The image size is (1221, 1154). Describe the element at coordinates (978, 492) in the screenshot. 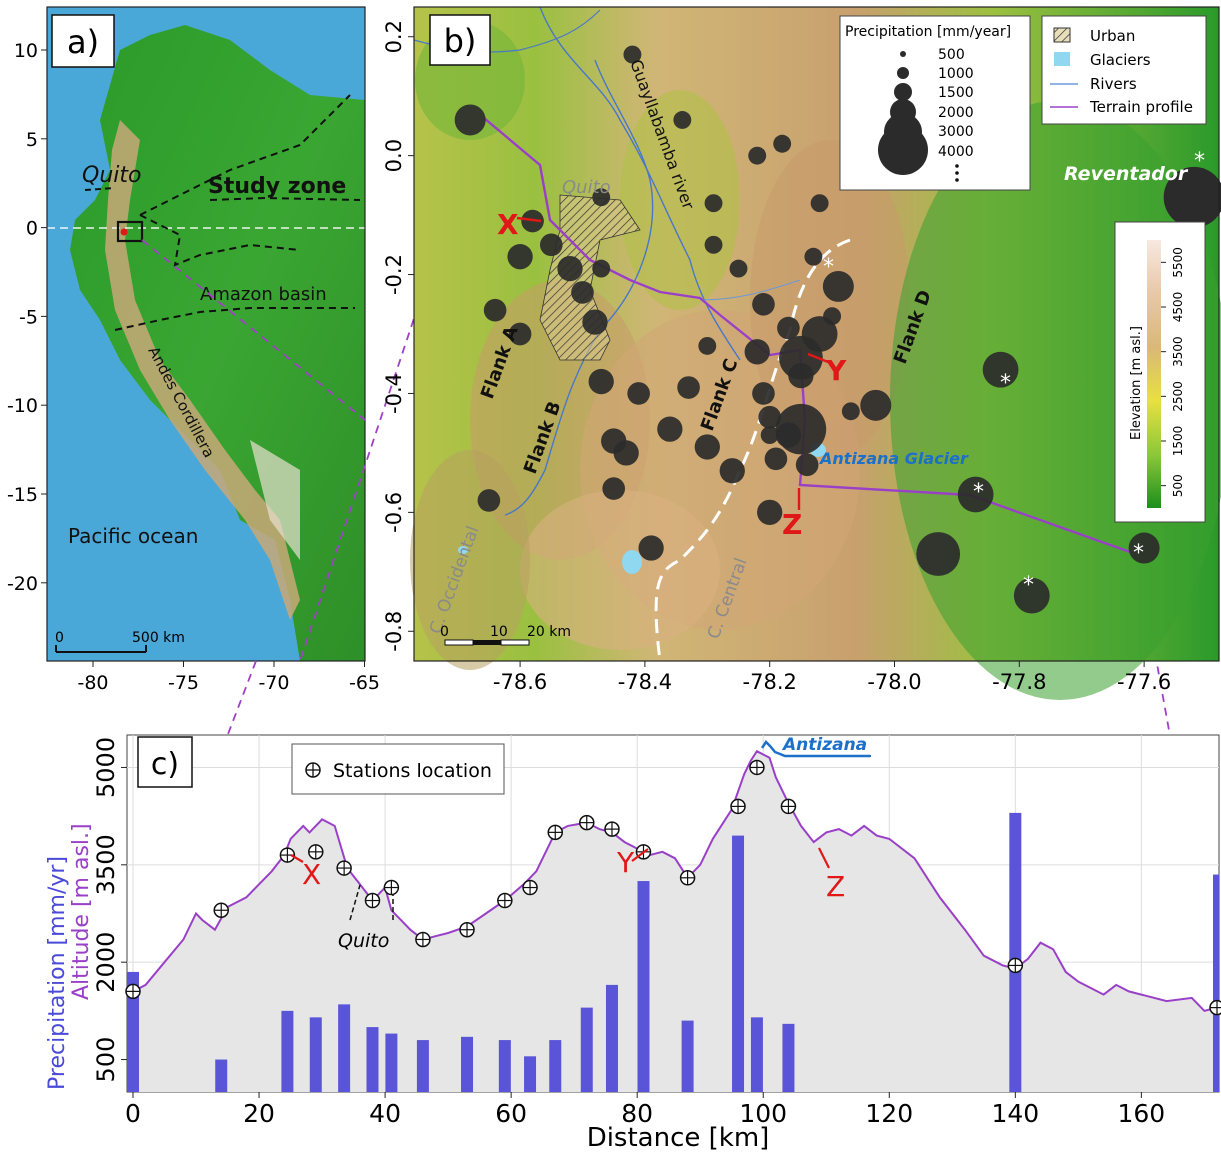

I see `panel-b-asterisk-4: *` at that location.